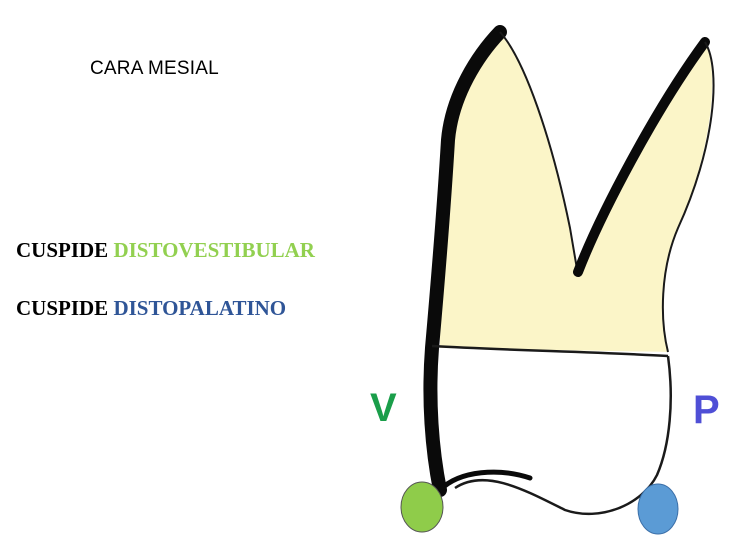 The height and width of the screenshot is (545, 737). I want to click on cervical-line, so click(550, 351).